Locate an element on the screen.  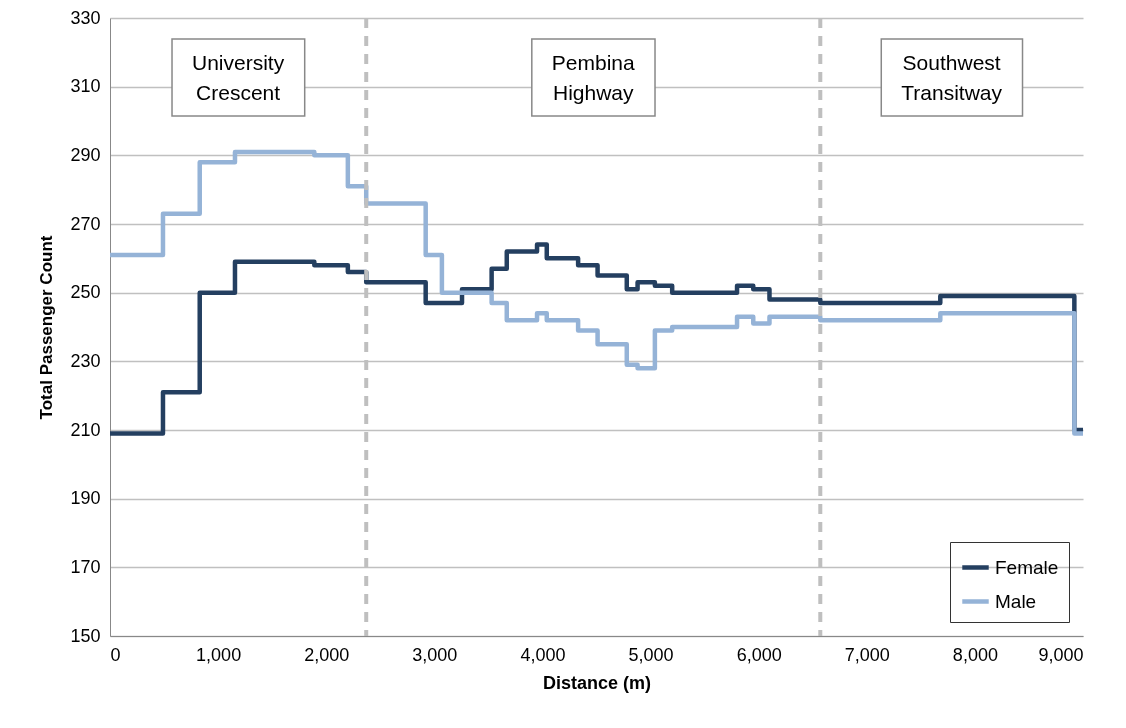
y-tick-label: 290 is located at coordinates (85, 154).